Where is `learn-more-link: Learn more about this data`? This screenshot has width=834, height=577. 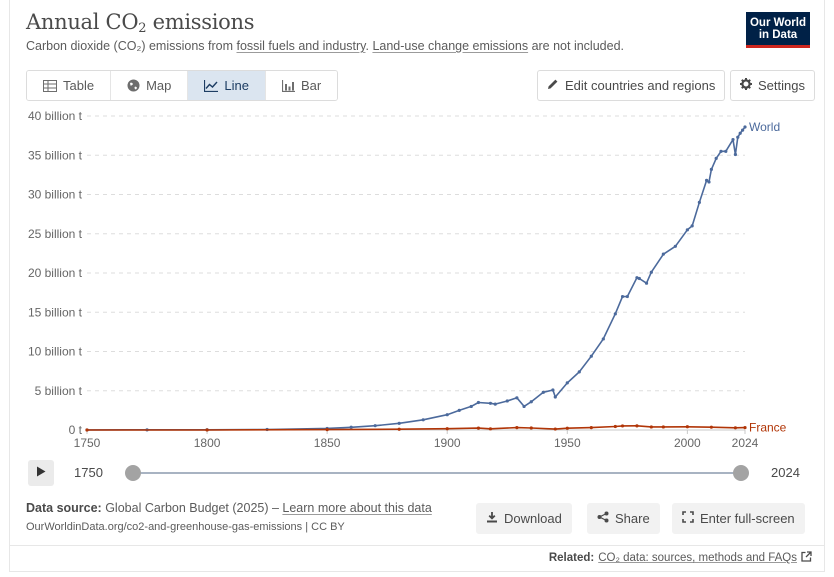
learn-more-link: Learn more about this data is located at coordinates (357, 508).